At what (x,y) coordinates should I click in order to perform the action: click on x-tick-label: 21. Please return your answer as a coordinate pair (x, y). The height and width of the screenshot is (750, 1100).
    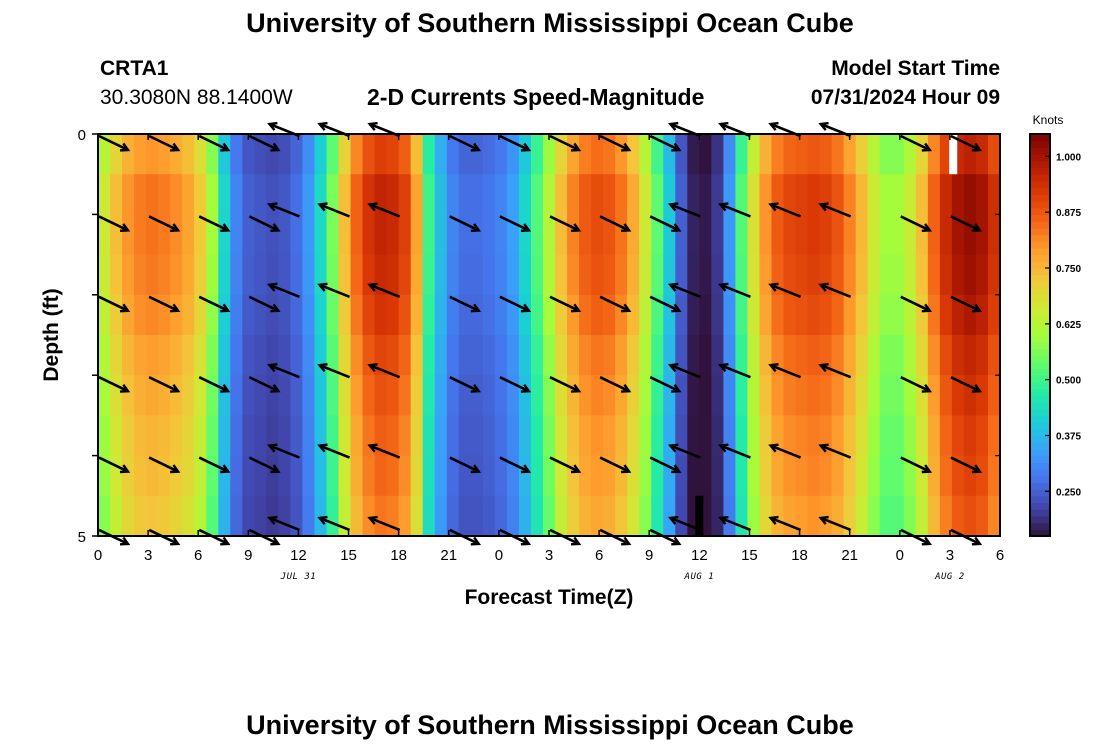
    Looking at the image, I should click on (849, 555).